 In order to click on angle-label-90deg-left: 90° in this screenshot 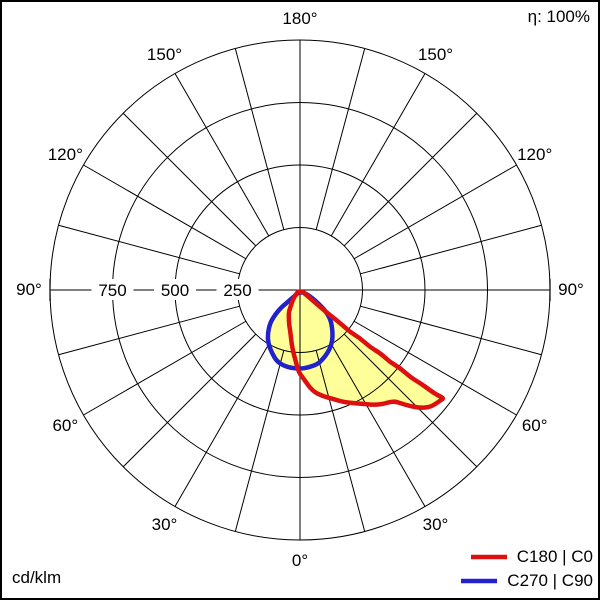, I will do `click(29, 289)`.